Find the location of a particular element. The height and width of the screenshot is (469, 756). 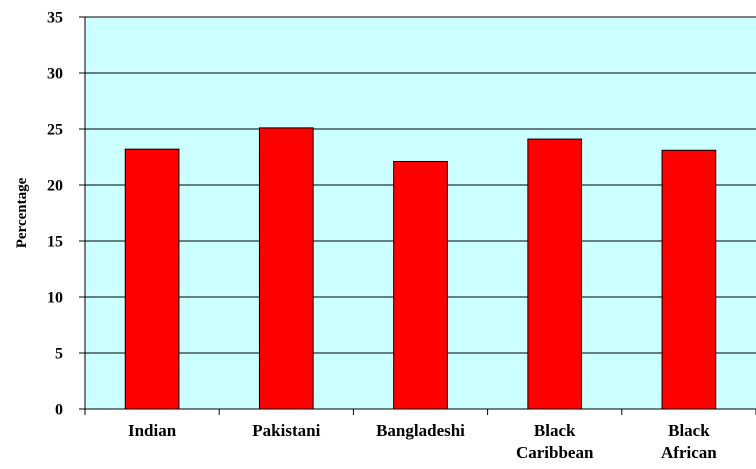

y-tick-label: 10 is located at coordinates (55, 298).